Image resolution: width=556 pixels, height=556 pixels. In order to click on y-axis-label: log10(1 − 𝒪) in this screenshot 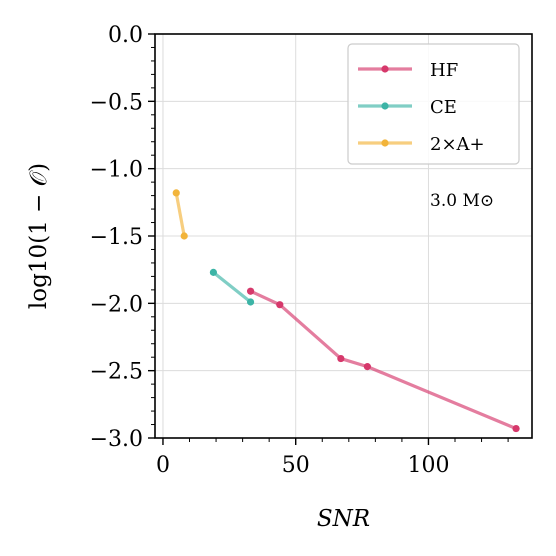, I will do `click(39, 236)`.